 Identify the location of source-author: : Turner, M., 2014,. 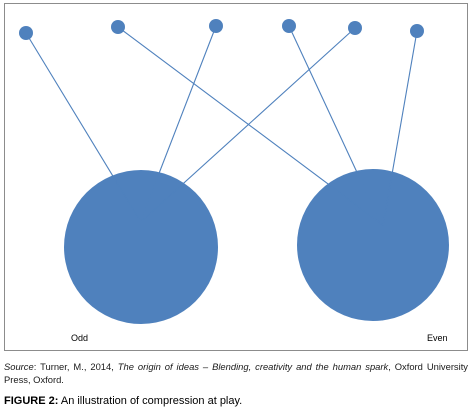
(75, 366).